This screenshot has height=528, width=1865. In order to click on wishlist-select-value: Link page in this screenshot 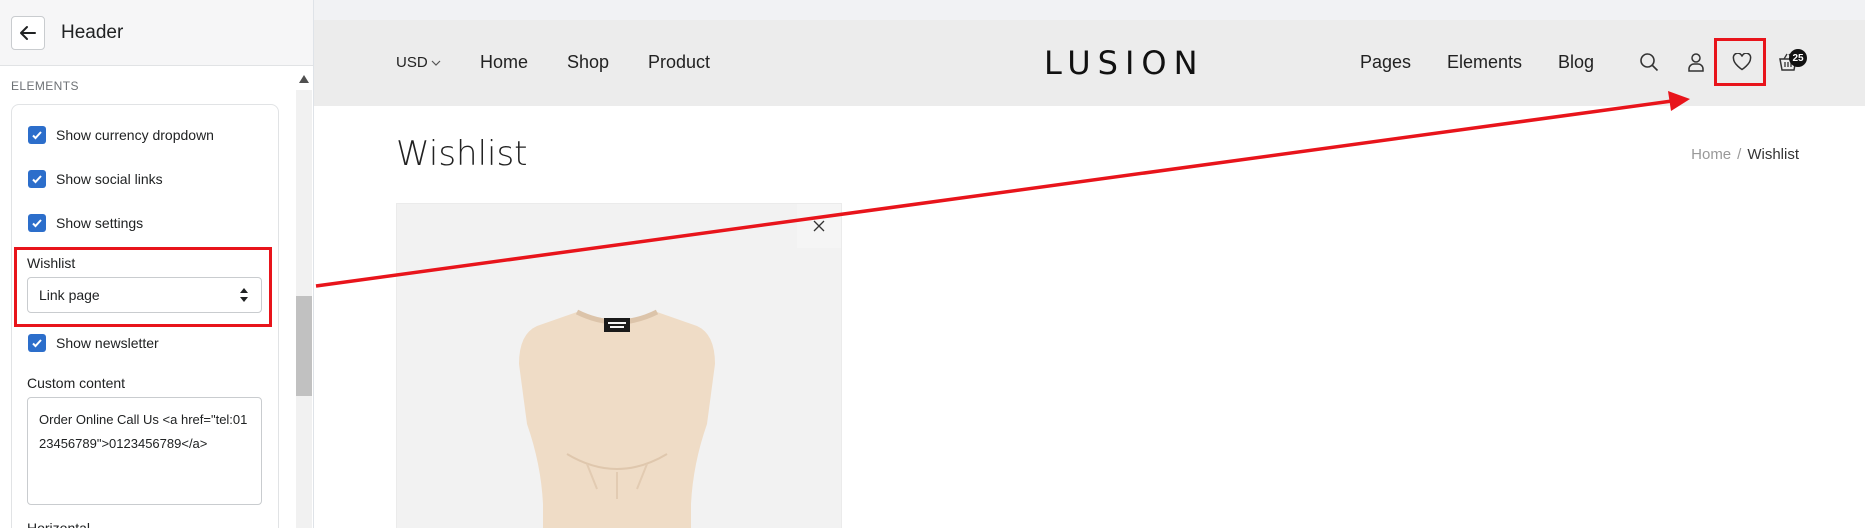, I will do `click(69, 295)`.